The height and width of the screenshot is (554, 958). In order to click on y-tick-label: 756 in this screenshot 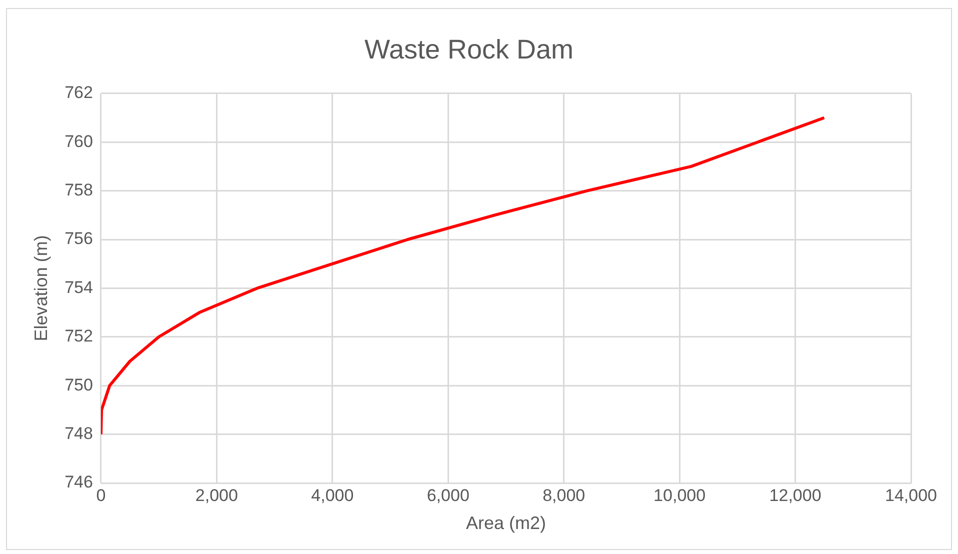, I will do `click(78, 238)`.